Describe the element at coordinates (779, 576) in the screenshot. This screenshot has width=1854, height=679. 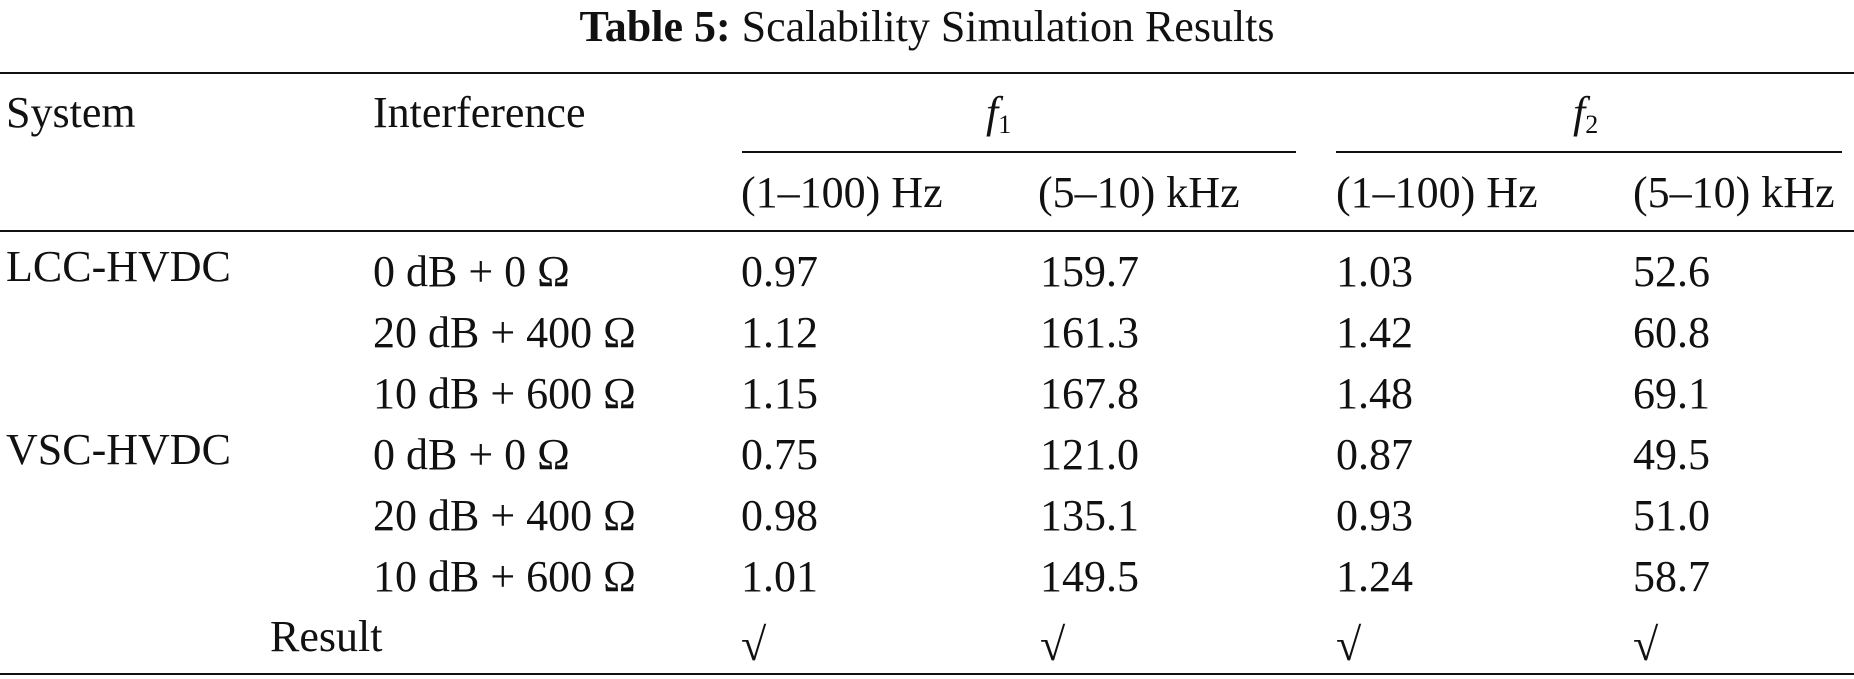
I see `table-cell: 1.01` at that location.